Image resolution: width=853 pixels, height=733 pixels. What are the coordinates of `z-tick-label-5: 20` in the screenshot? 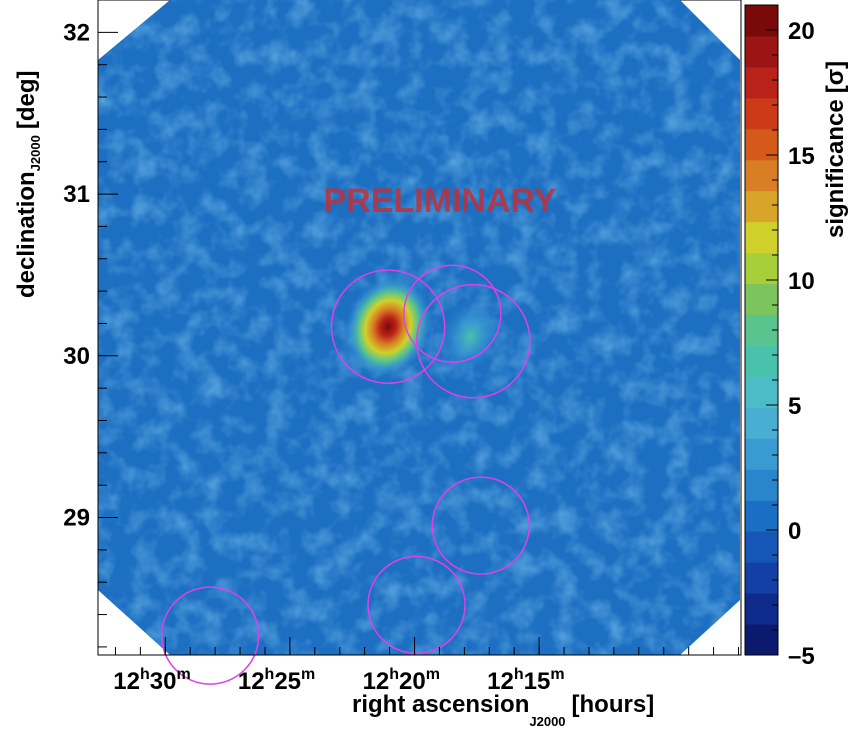 It's located at (801, 31).